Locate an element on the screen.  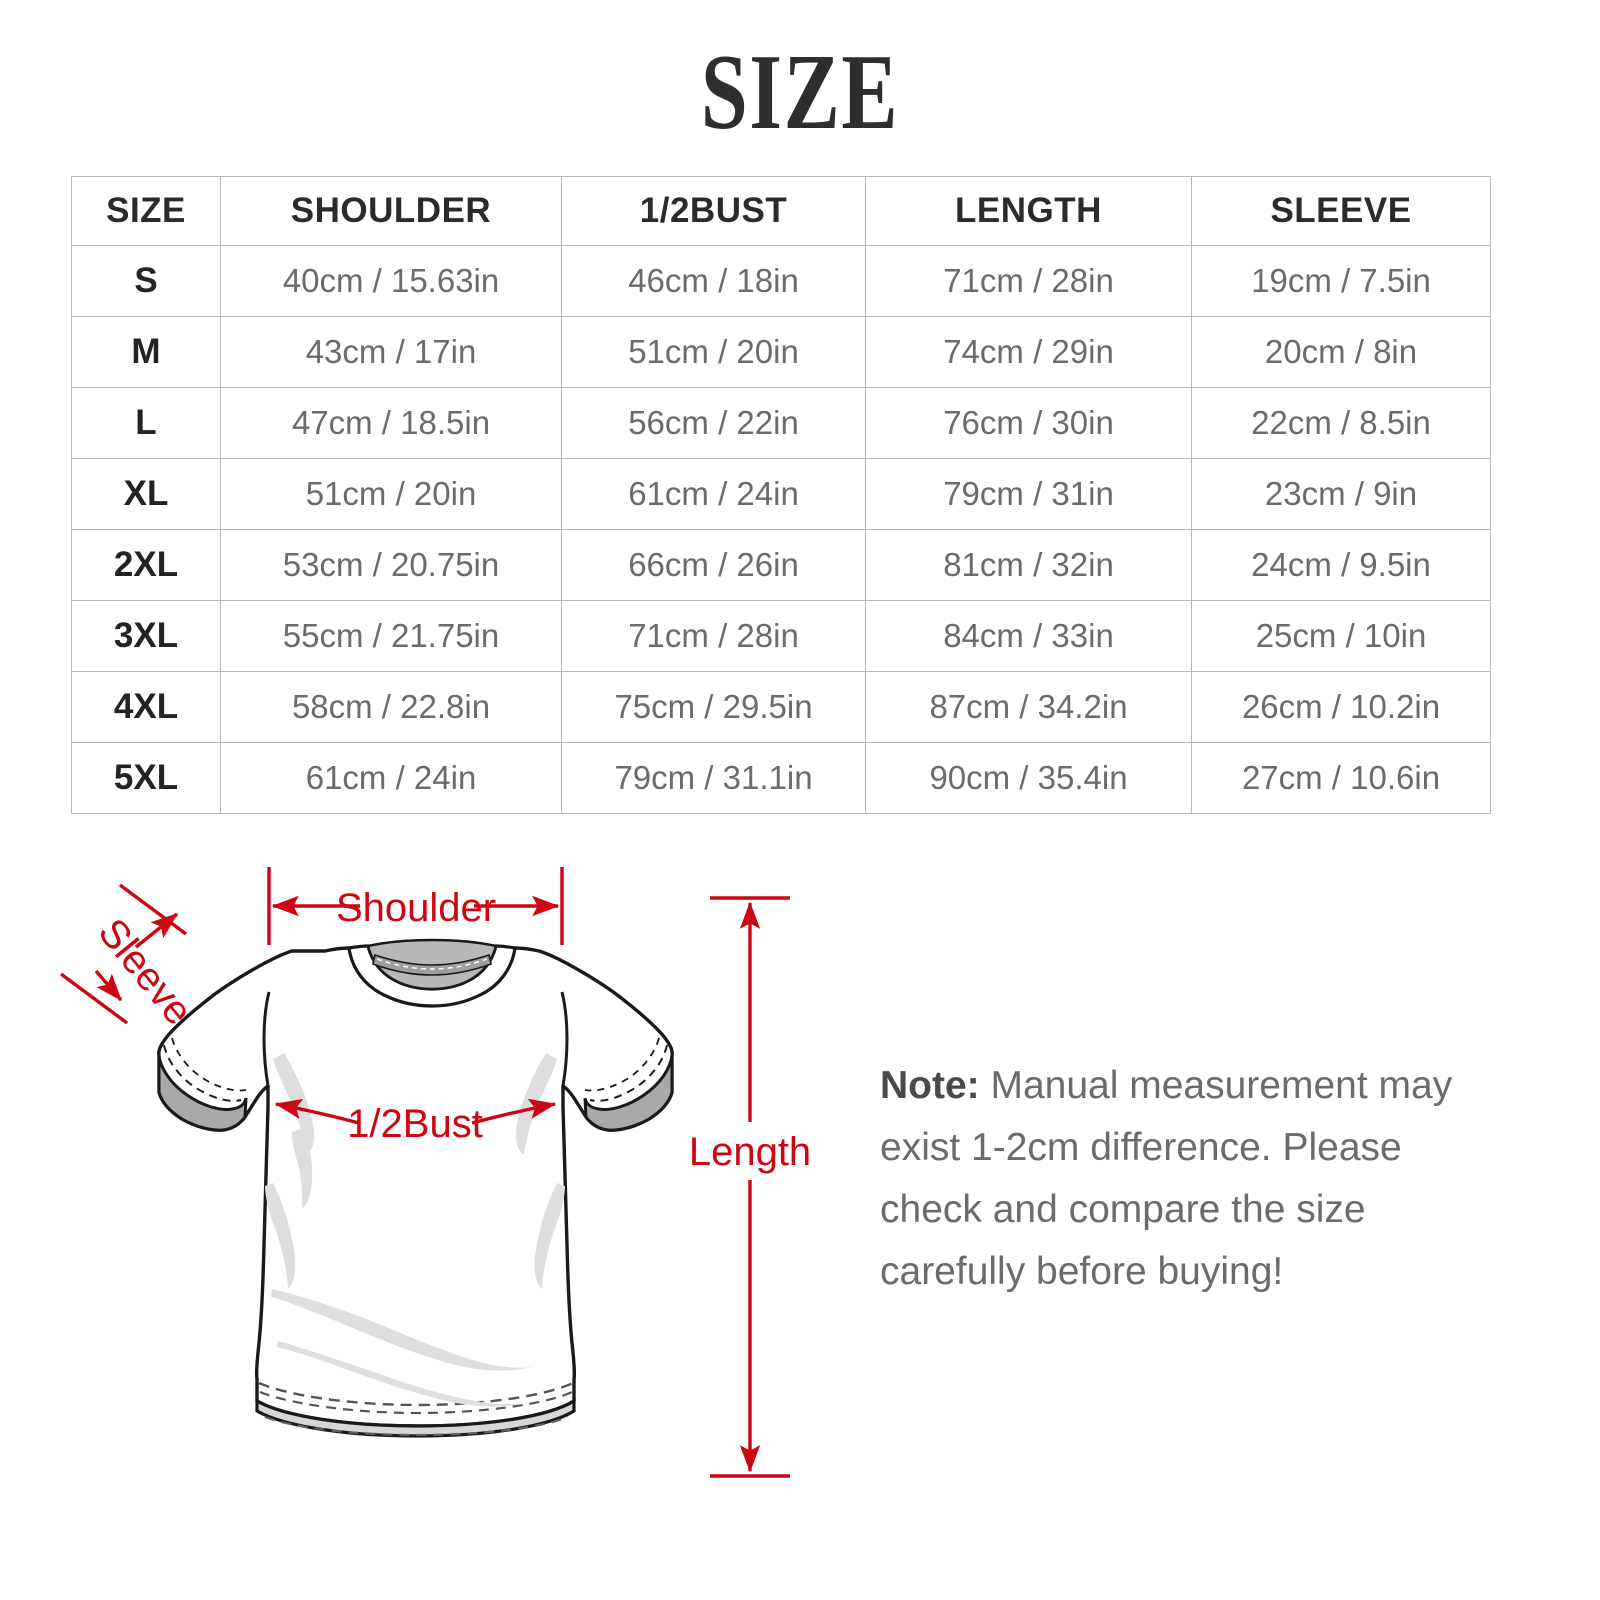
collar-tape is located at coordinates (432, 964).